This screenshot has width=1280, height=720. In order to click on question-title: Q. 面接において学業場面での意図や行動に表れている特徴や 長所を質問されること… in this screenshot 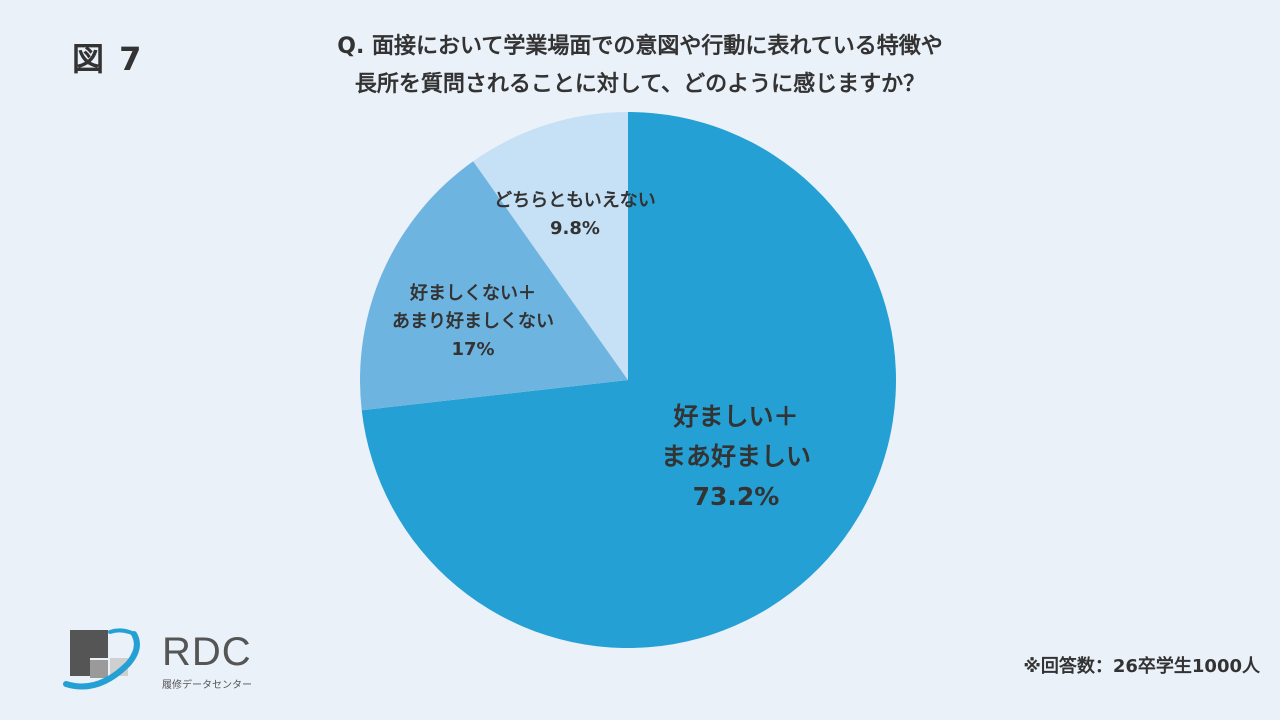, I will do `click(640, 66)`.